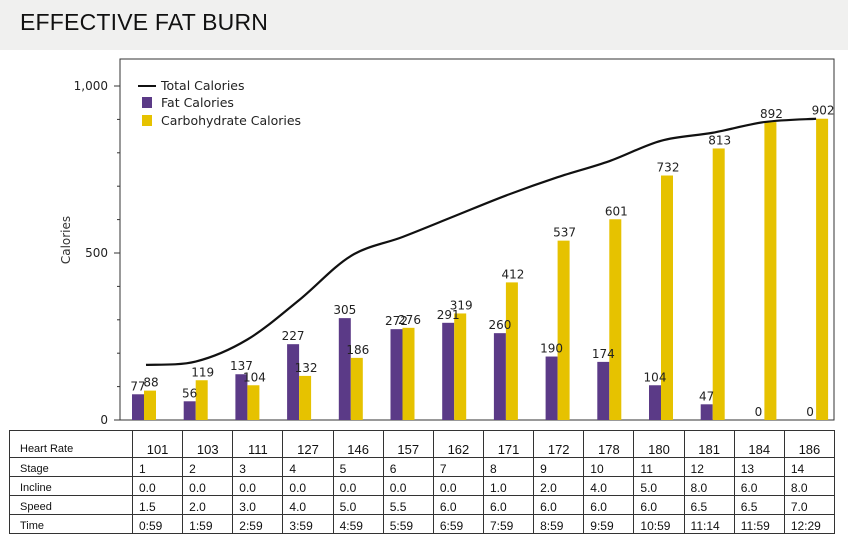  I want to click on carb-value-label: 186, so click(357, 350).